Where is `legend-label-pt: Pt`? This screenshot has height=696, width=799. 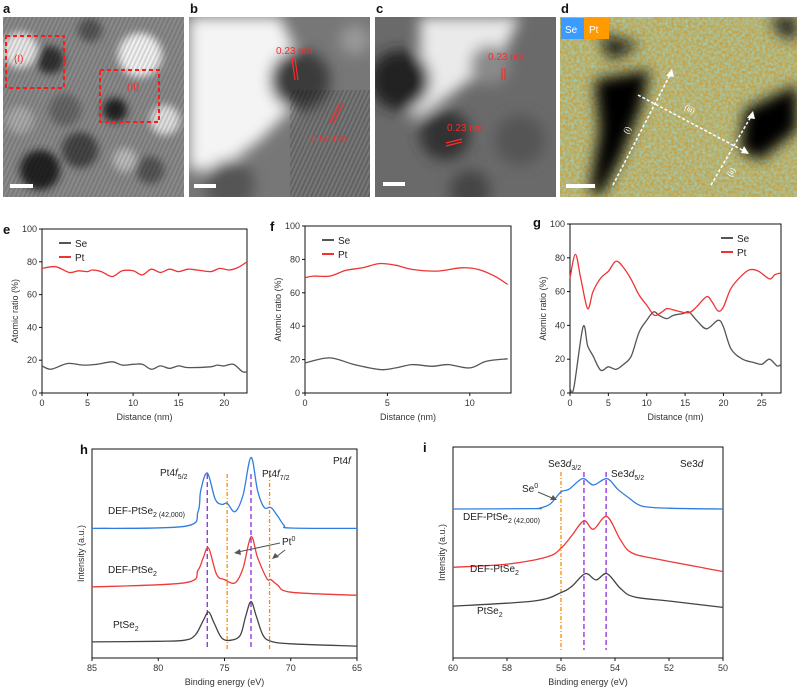
legend-label-pt: Pt is located at coordinates (594, 30).